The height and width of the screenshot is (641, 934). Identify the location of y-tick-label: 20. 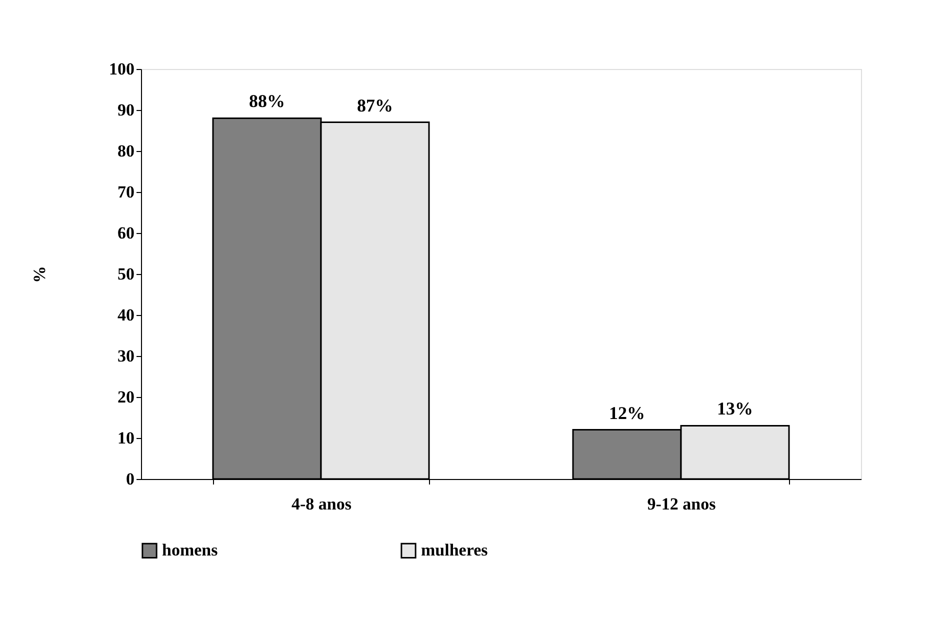
(126, 397).